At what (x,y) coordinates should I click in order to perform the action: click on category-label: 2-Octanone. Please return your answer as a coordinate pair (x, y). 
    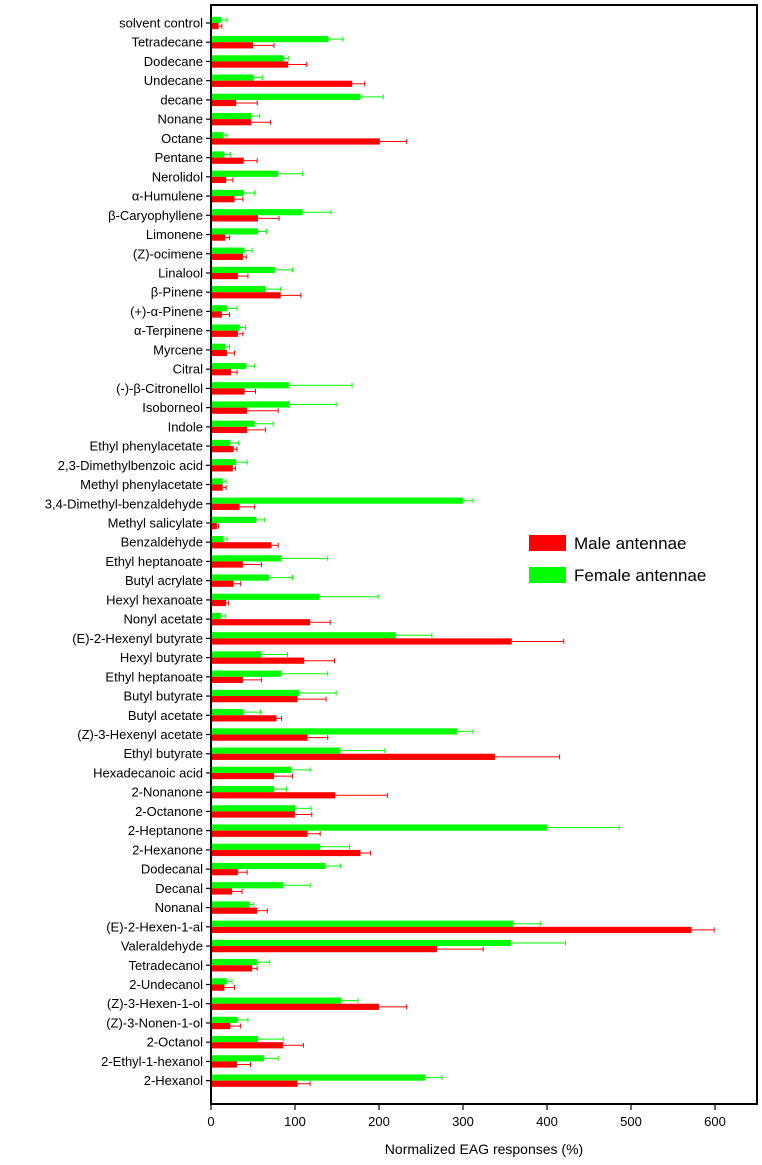
    Looking at the image, I should click on (169, 811).